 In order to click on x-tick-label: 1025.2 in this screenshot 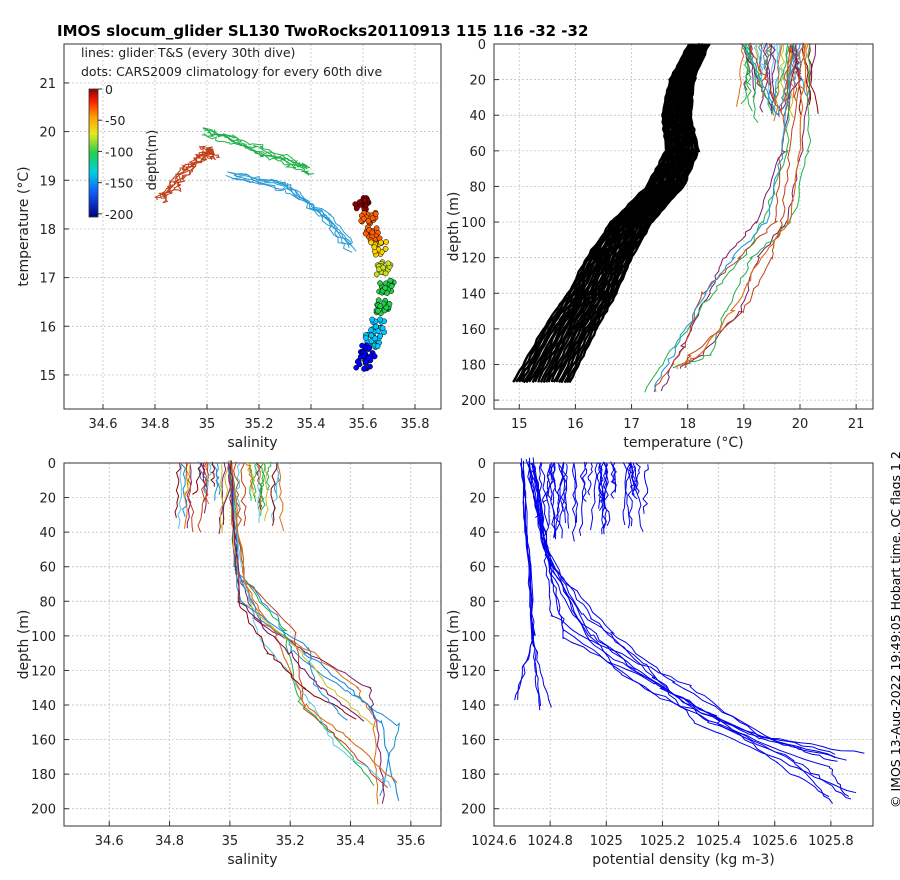, I will do `click(663, 841)`.